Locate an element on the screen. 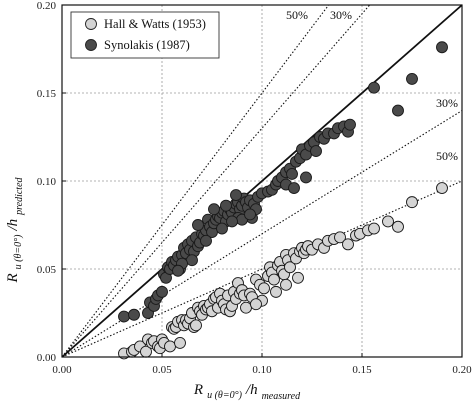 The image size is (474, 409). y-tick-label: 0.20 is located at coordinates (47, 6).